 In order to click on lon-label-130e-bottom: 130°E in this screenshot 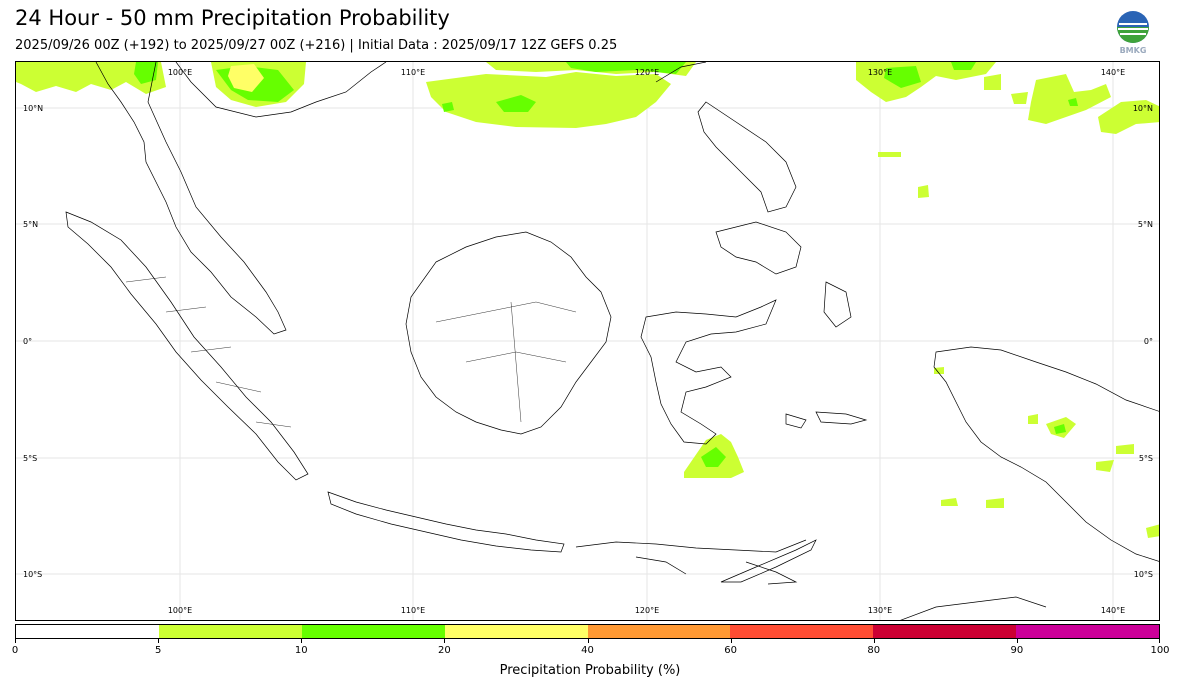, I will do `click(880, 610)`.